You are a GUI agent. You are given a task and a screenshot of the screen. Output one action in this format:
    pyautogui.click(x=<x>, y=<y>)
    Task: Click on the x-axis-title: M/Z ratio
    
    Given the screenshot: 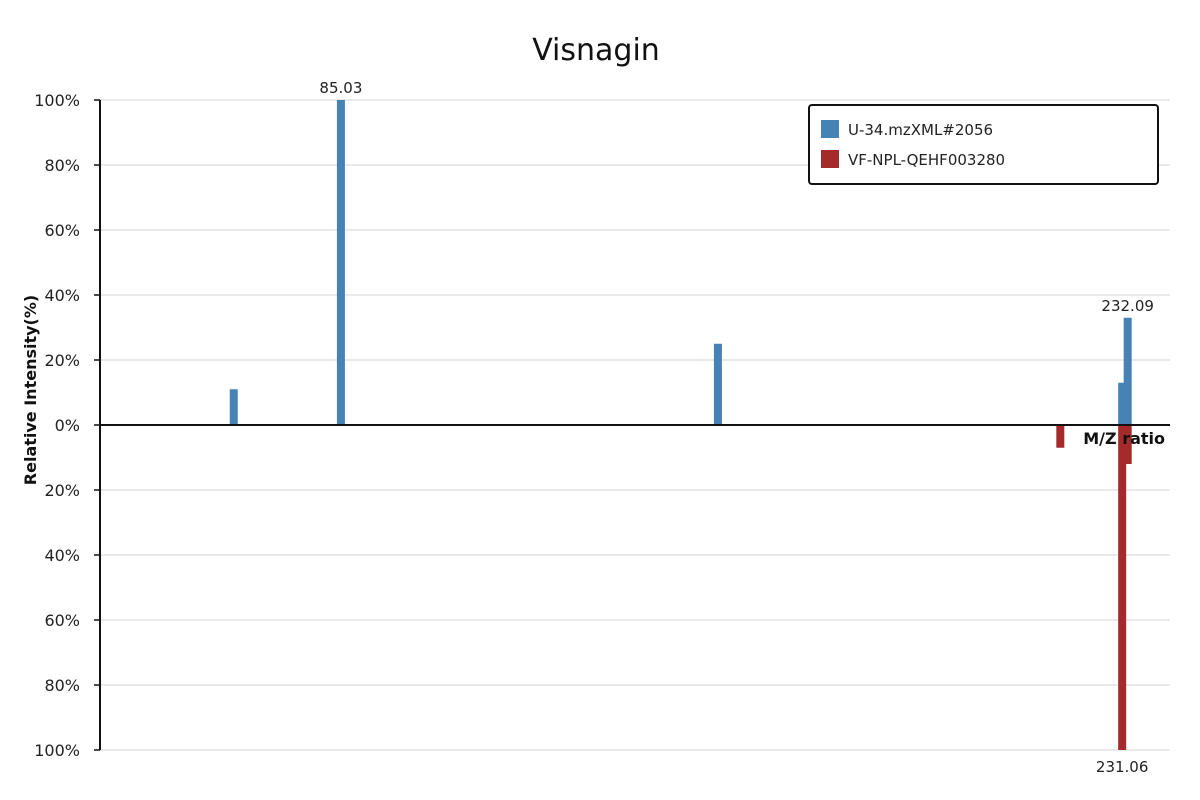 What is the action you would take?
    pyautogui.click(x=1124, y=438)
    